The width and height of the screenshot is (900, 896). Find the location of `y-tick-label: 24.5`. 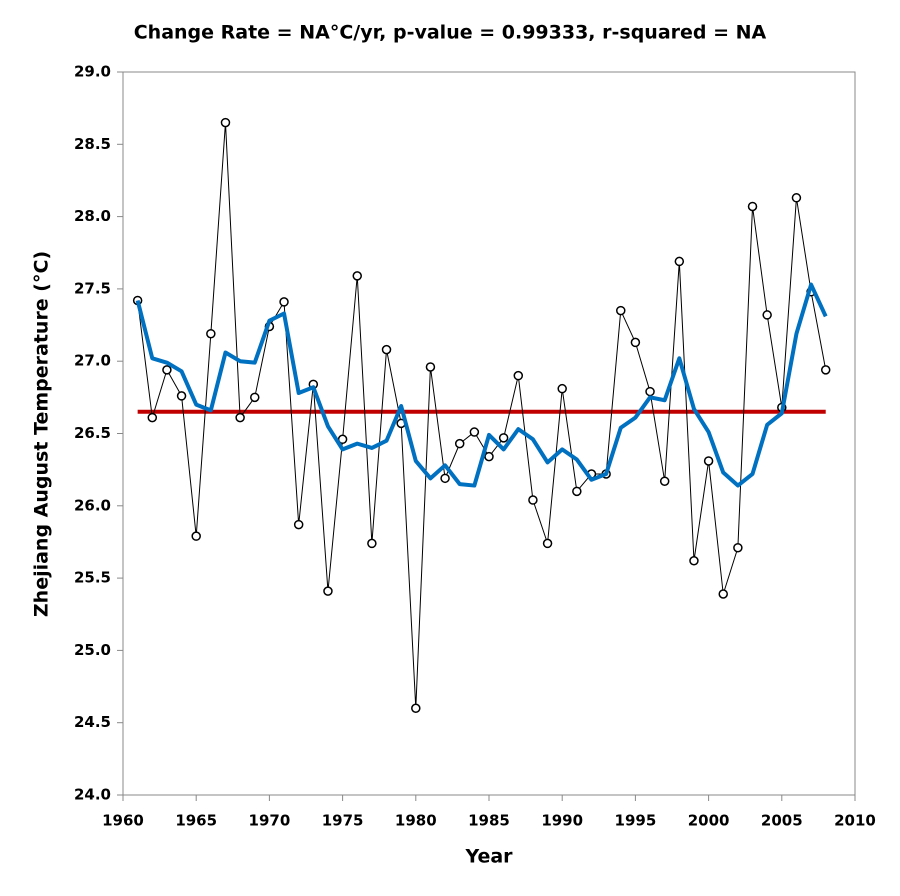

y-tick-label: 24.5 is located at coordinates (92, 722).